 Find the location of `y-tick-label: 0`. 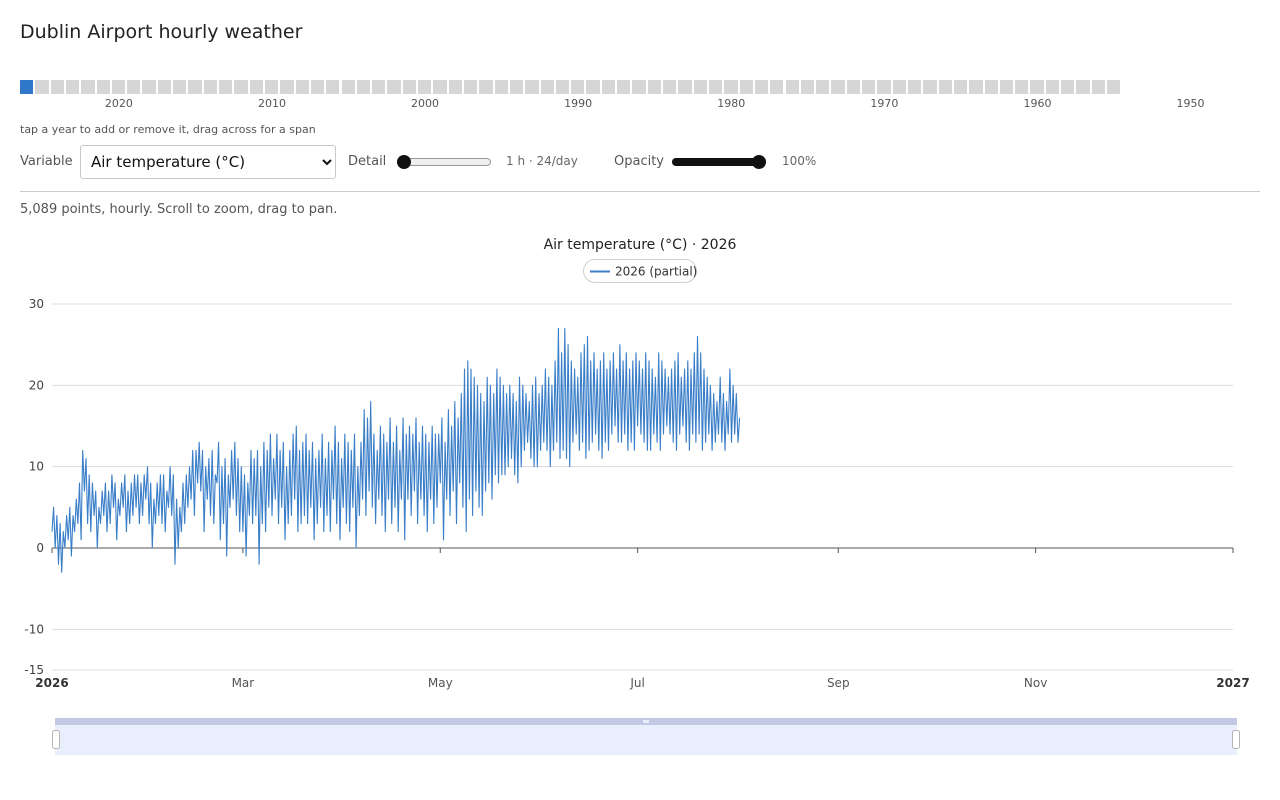

y-tick-label: 0 is located at coordinates (40, 548).